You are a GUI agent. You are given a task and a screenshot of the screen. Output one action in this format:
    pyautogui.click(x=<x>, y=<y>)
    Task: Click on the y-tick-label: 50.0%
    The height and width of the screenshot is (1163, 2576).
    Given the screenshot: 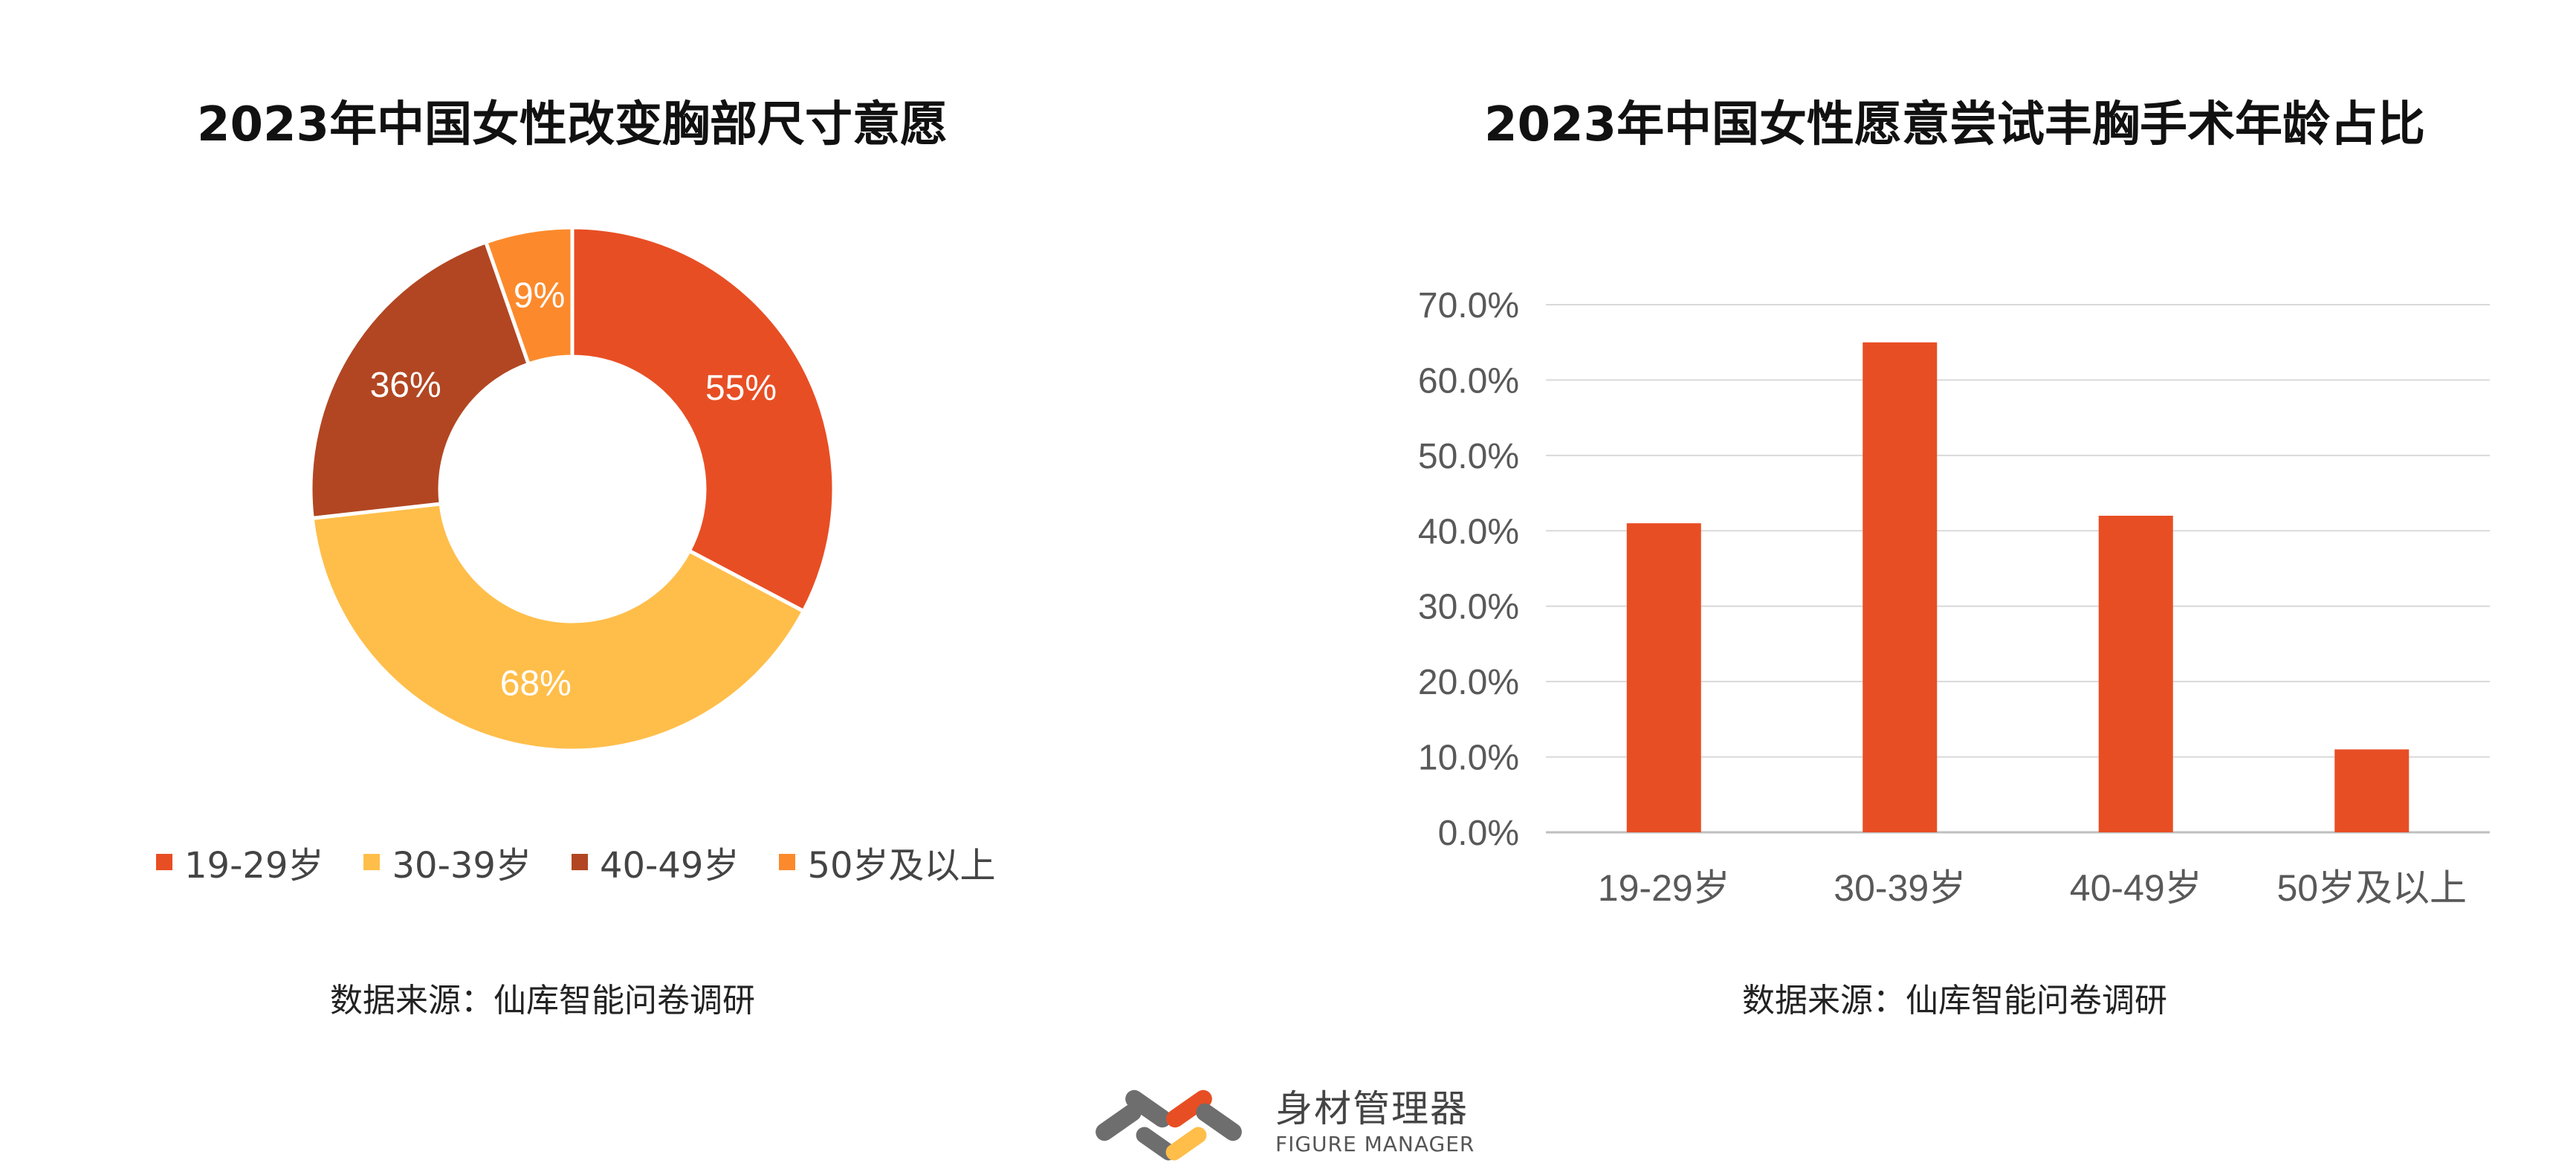 What is the action you would take?
    pyautogui.click(x=1469, y=456)
    